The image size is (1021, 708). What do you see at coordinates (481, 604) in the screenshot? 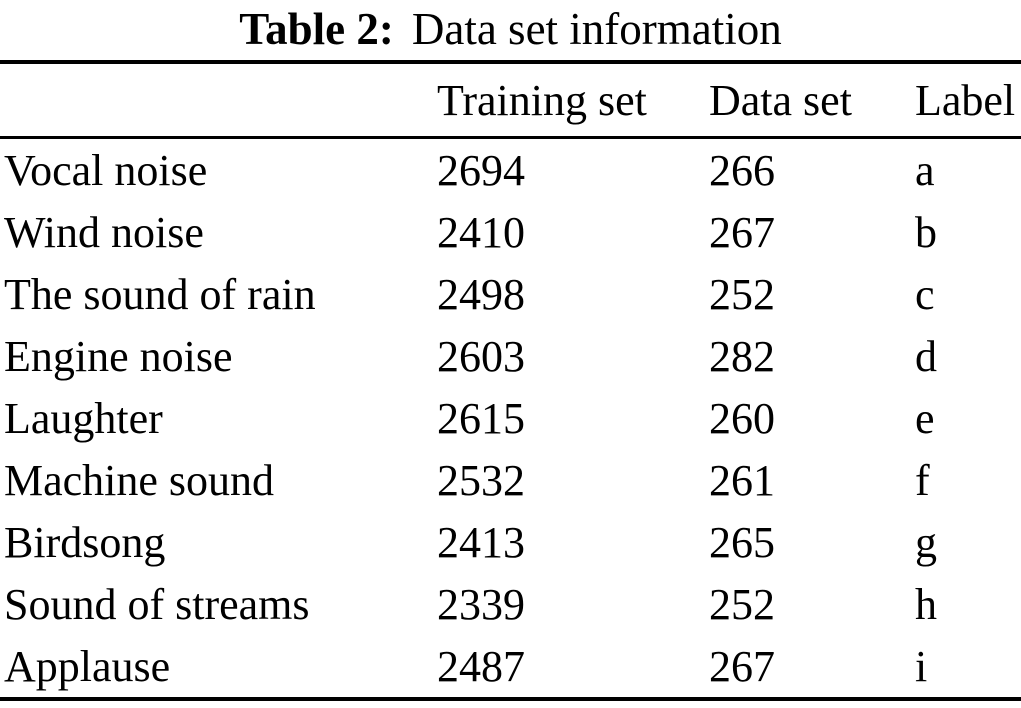
I see `cell-training-set: 2339` at bounding box center [481, 604].